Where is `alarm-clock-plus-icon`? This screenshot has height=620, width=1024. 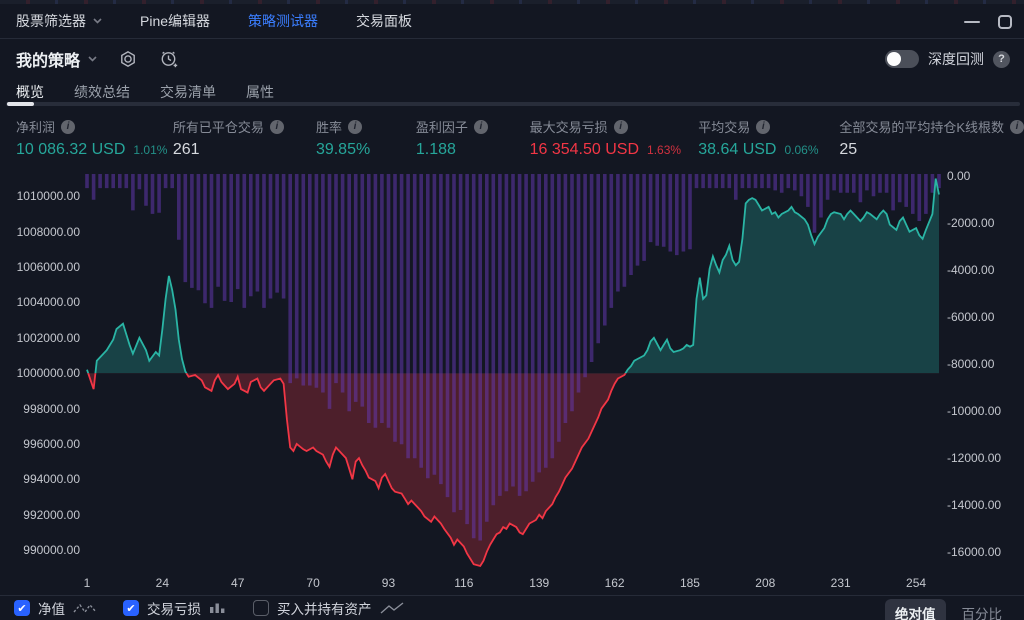 alarm-clock-plus-icon is located at coordinates (169, 59).